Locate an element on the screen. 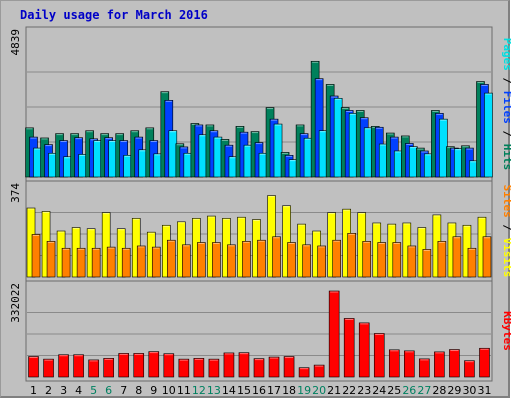  day-label-30: 30 is located at coordinates (469, 390).